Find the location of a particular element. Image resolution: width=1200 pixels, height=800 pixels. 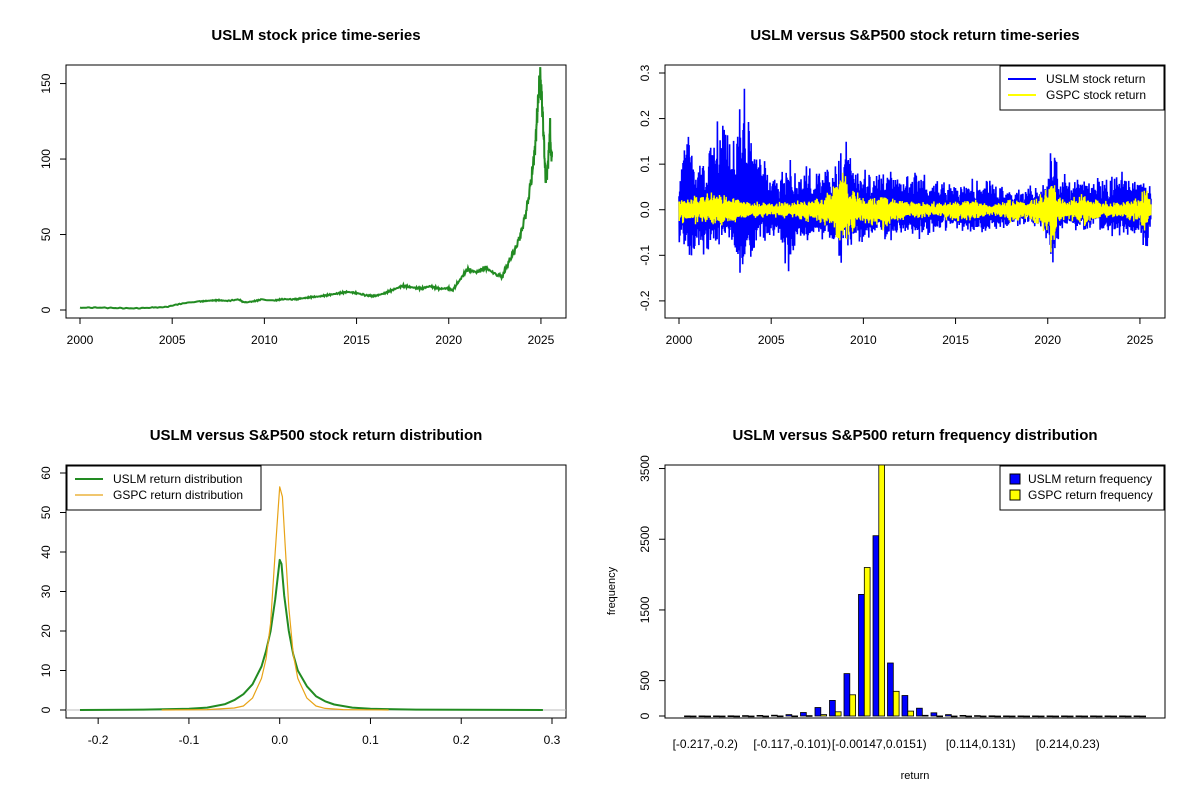

uslm-price-line is located at coordinates (316, 188).